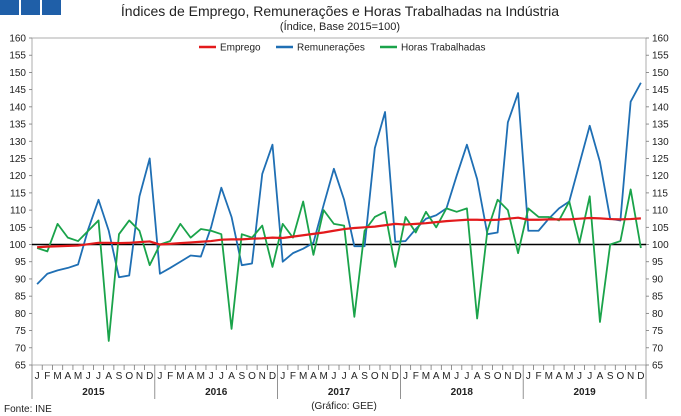  Describe the element at coordinates (28, 409) in the screenshot. I see `source-note: Fonte: INE` at that location.